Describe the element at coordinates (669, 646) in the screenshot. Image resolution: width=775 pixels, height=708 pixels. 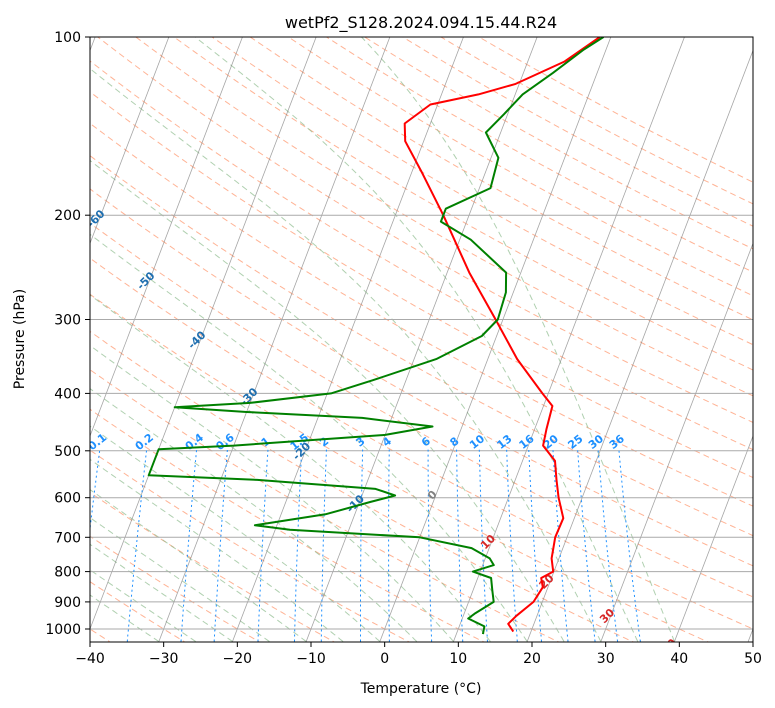
I see `isotherm-label: 40` at that location.